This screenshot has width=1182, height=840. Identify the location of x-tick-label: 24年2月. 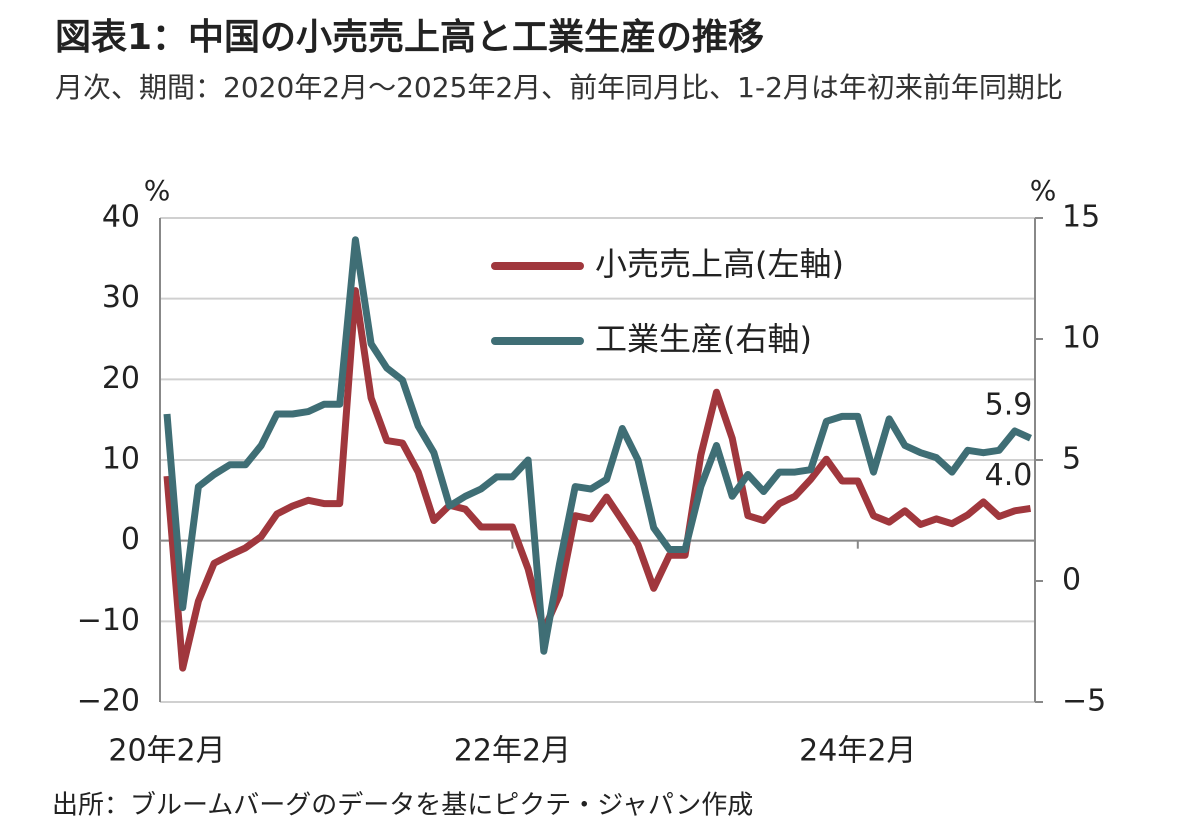
(857, 751).